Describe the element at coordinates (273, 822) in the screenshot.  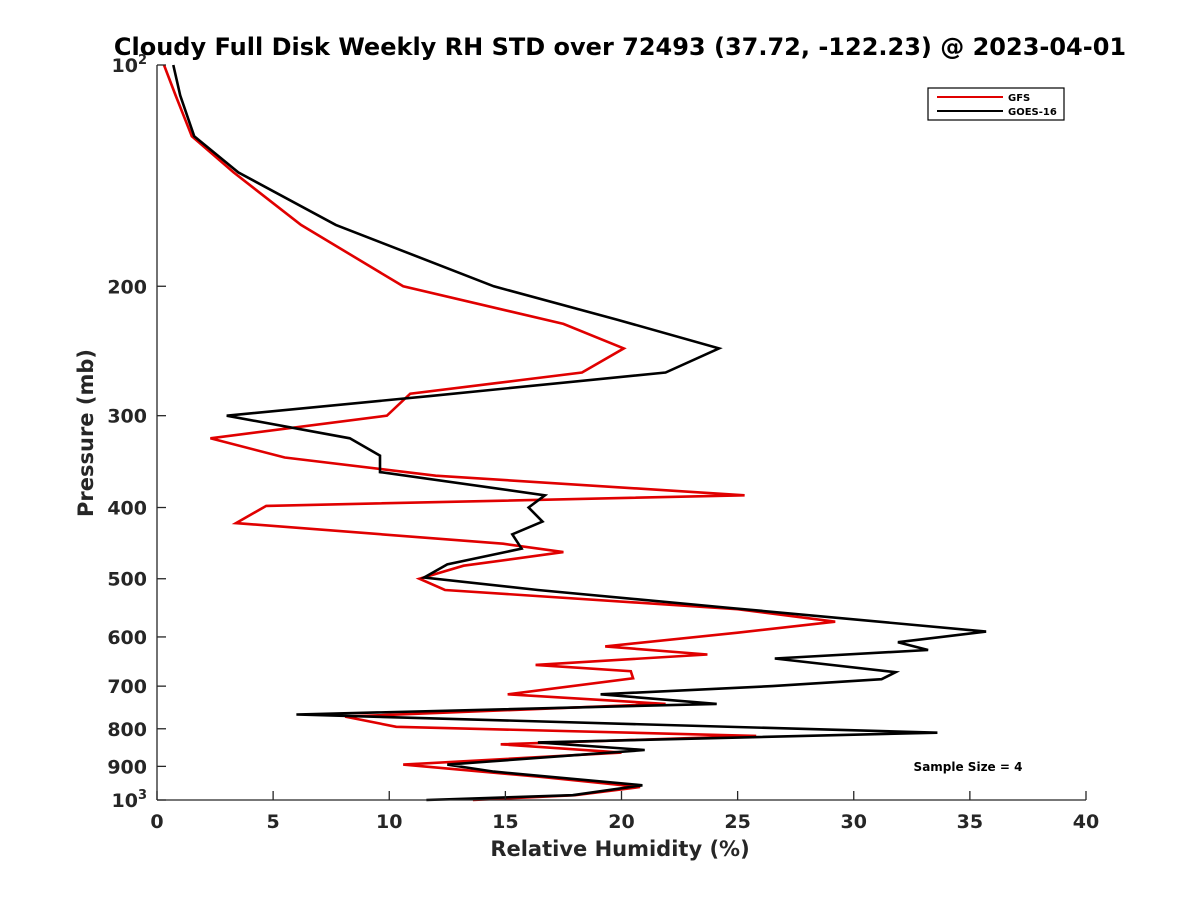
I see `x-tick-label: 5` at that location.